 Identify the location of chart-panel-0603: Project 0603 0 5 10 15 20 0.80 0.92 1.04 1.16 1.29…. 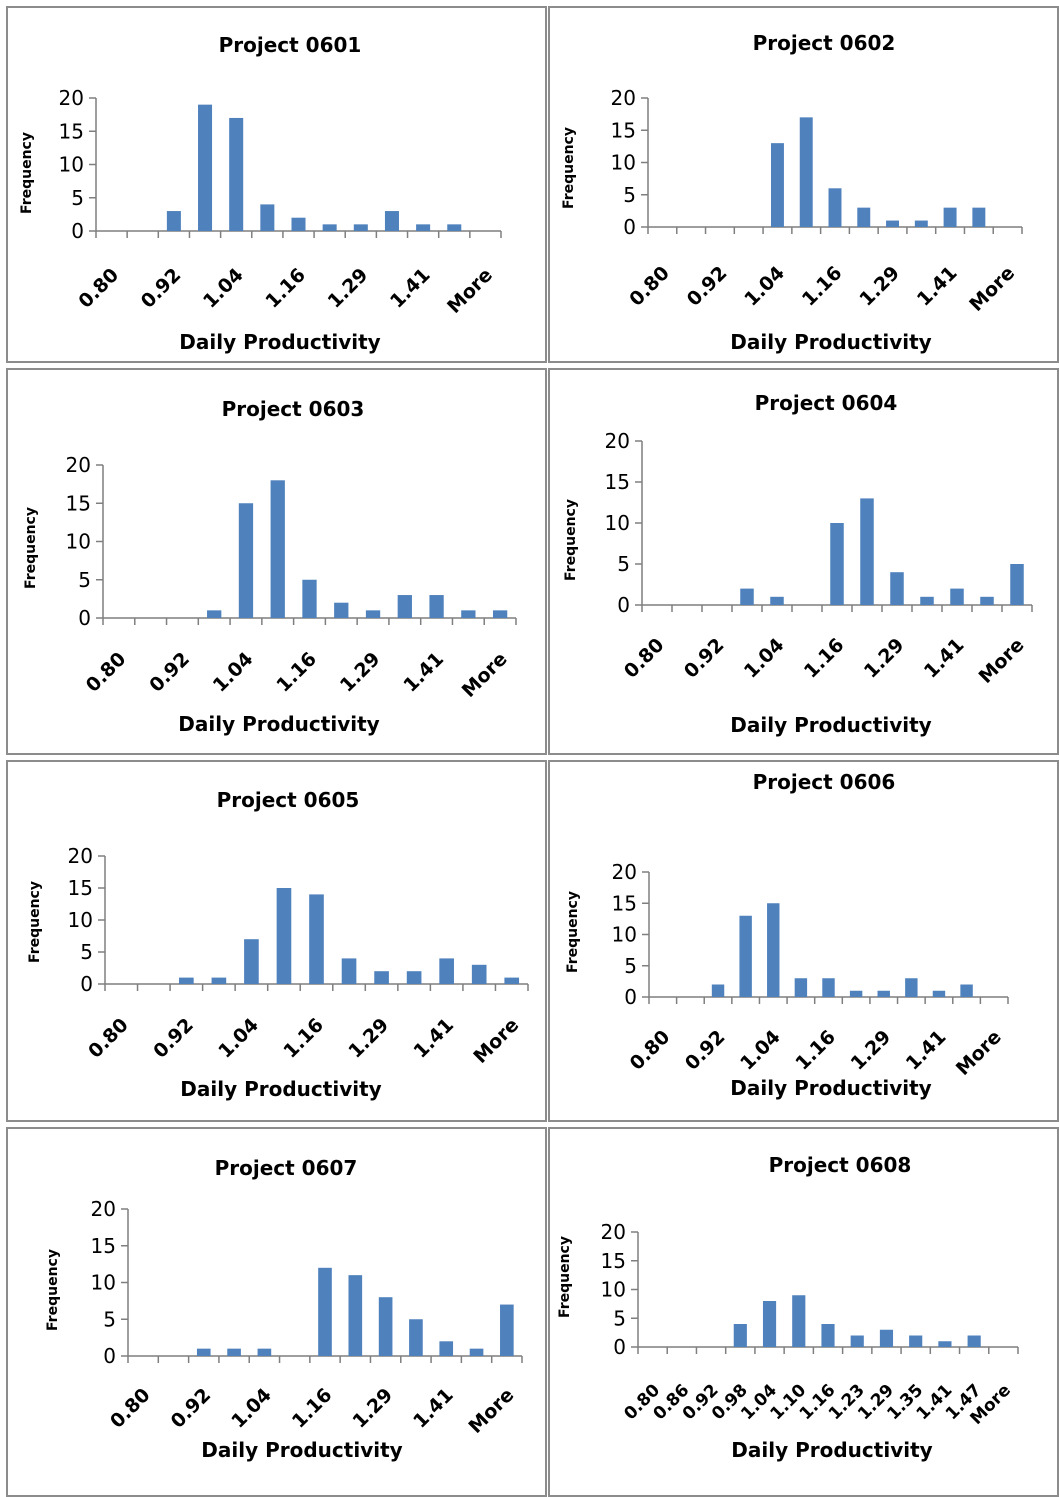
(276, 561).